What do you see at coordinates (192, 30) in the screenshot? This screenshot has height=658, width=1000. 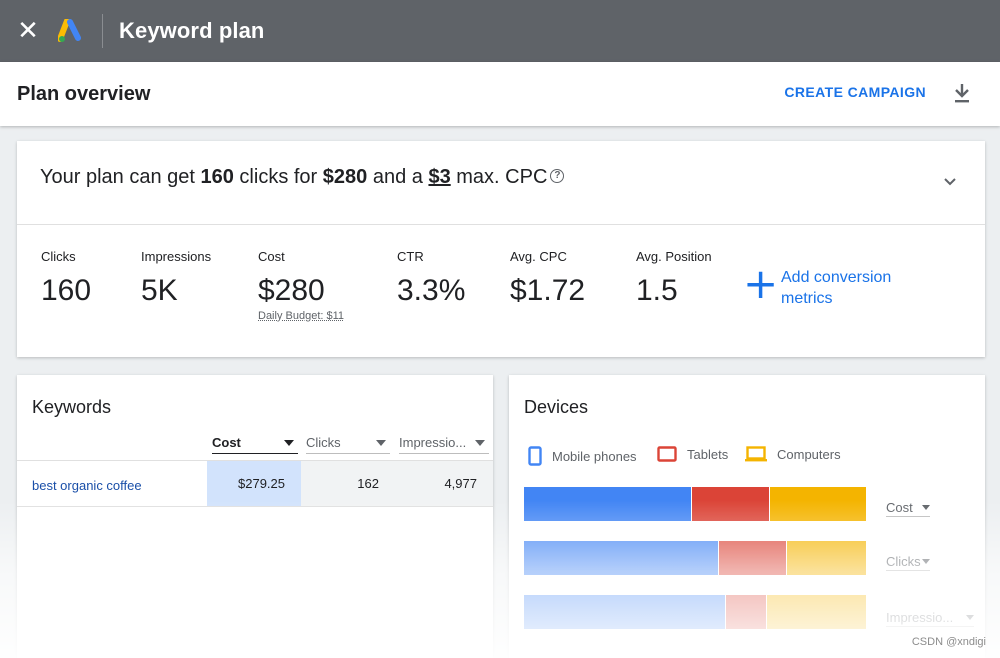 I see `app-title: Keyword plan` at bounding box center [192, 30].